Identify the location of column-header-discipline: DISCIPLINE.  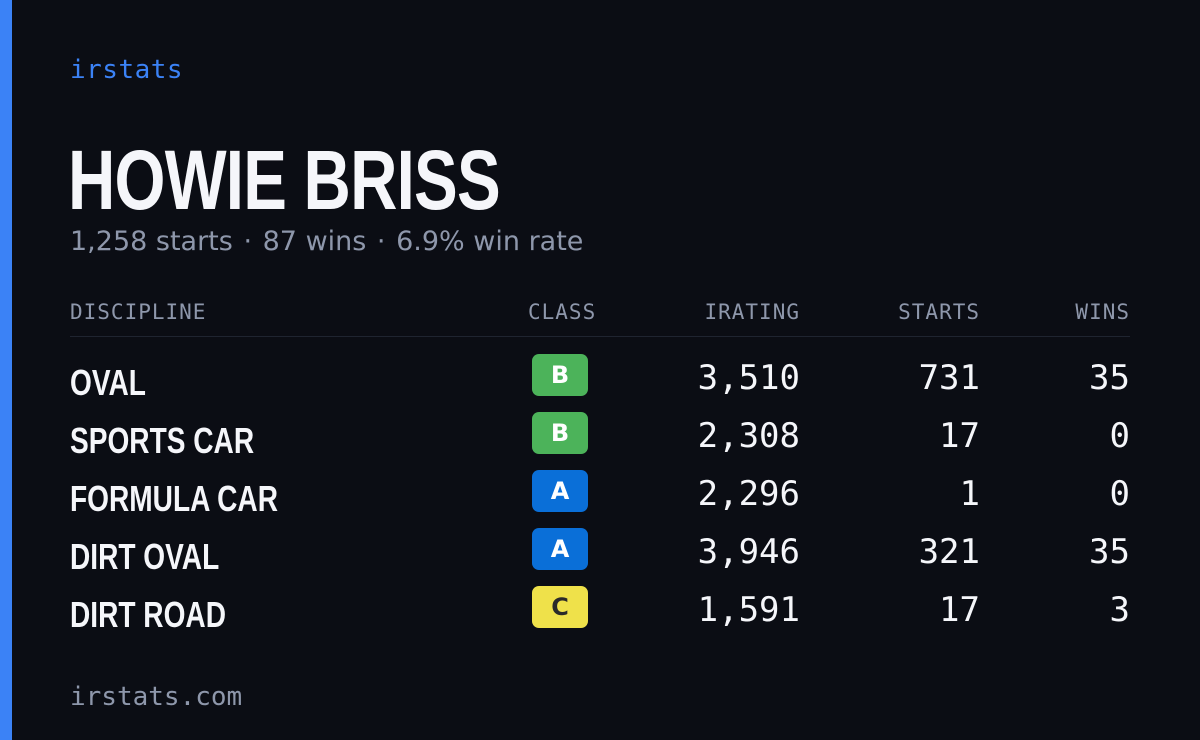
(138, 312).